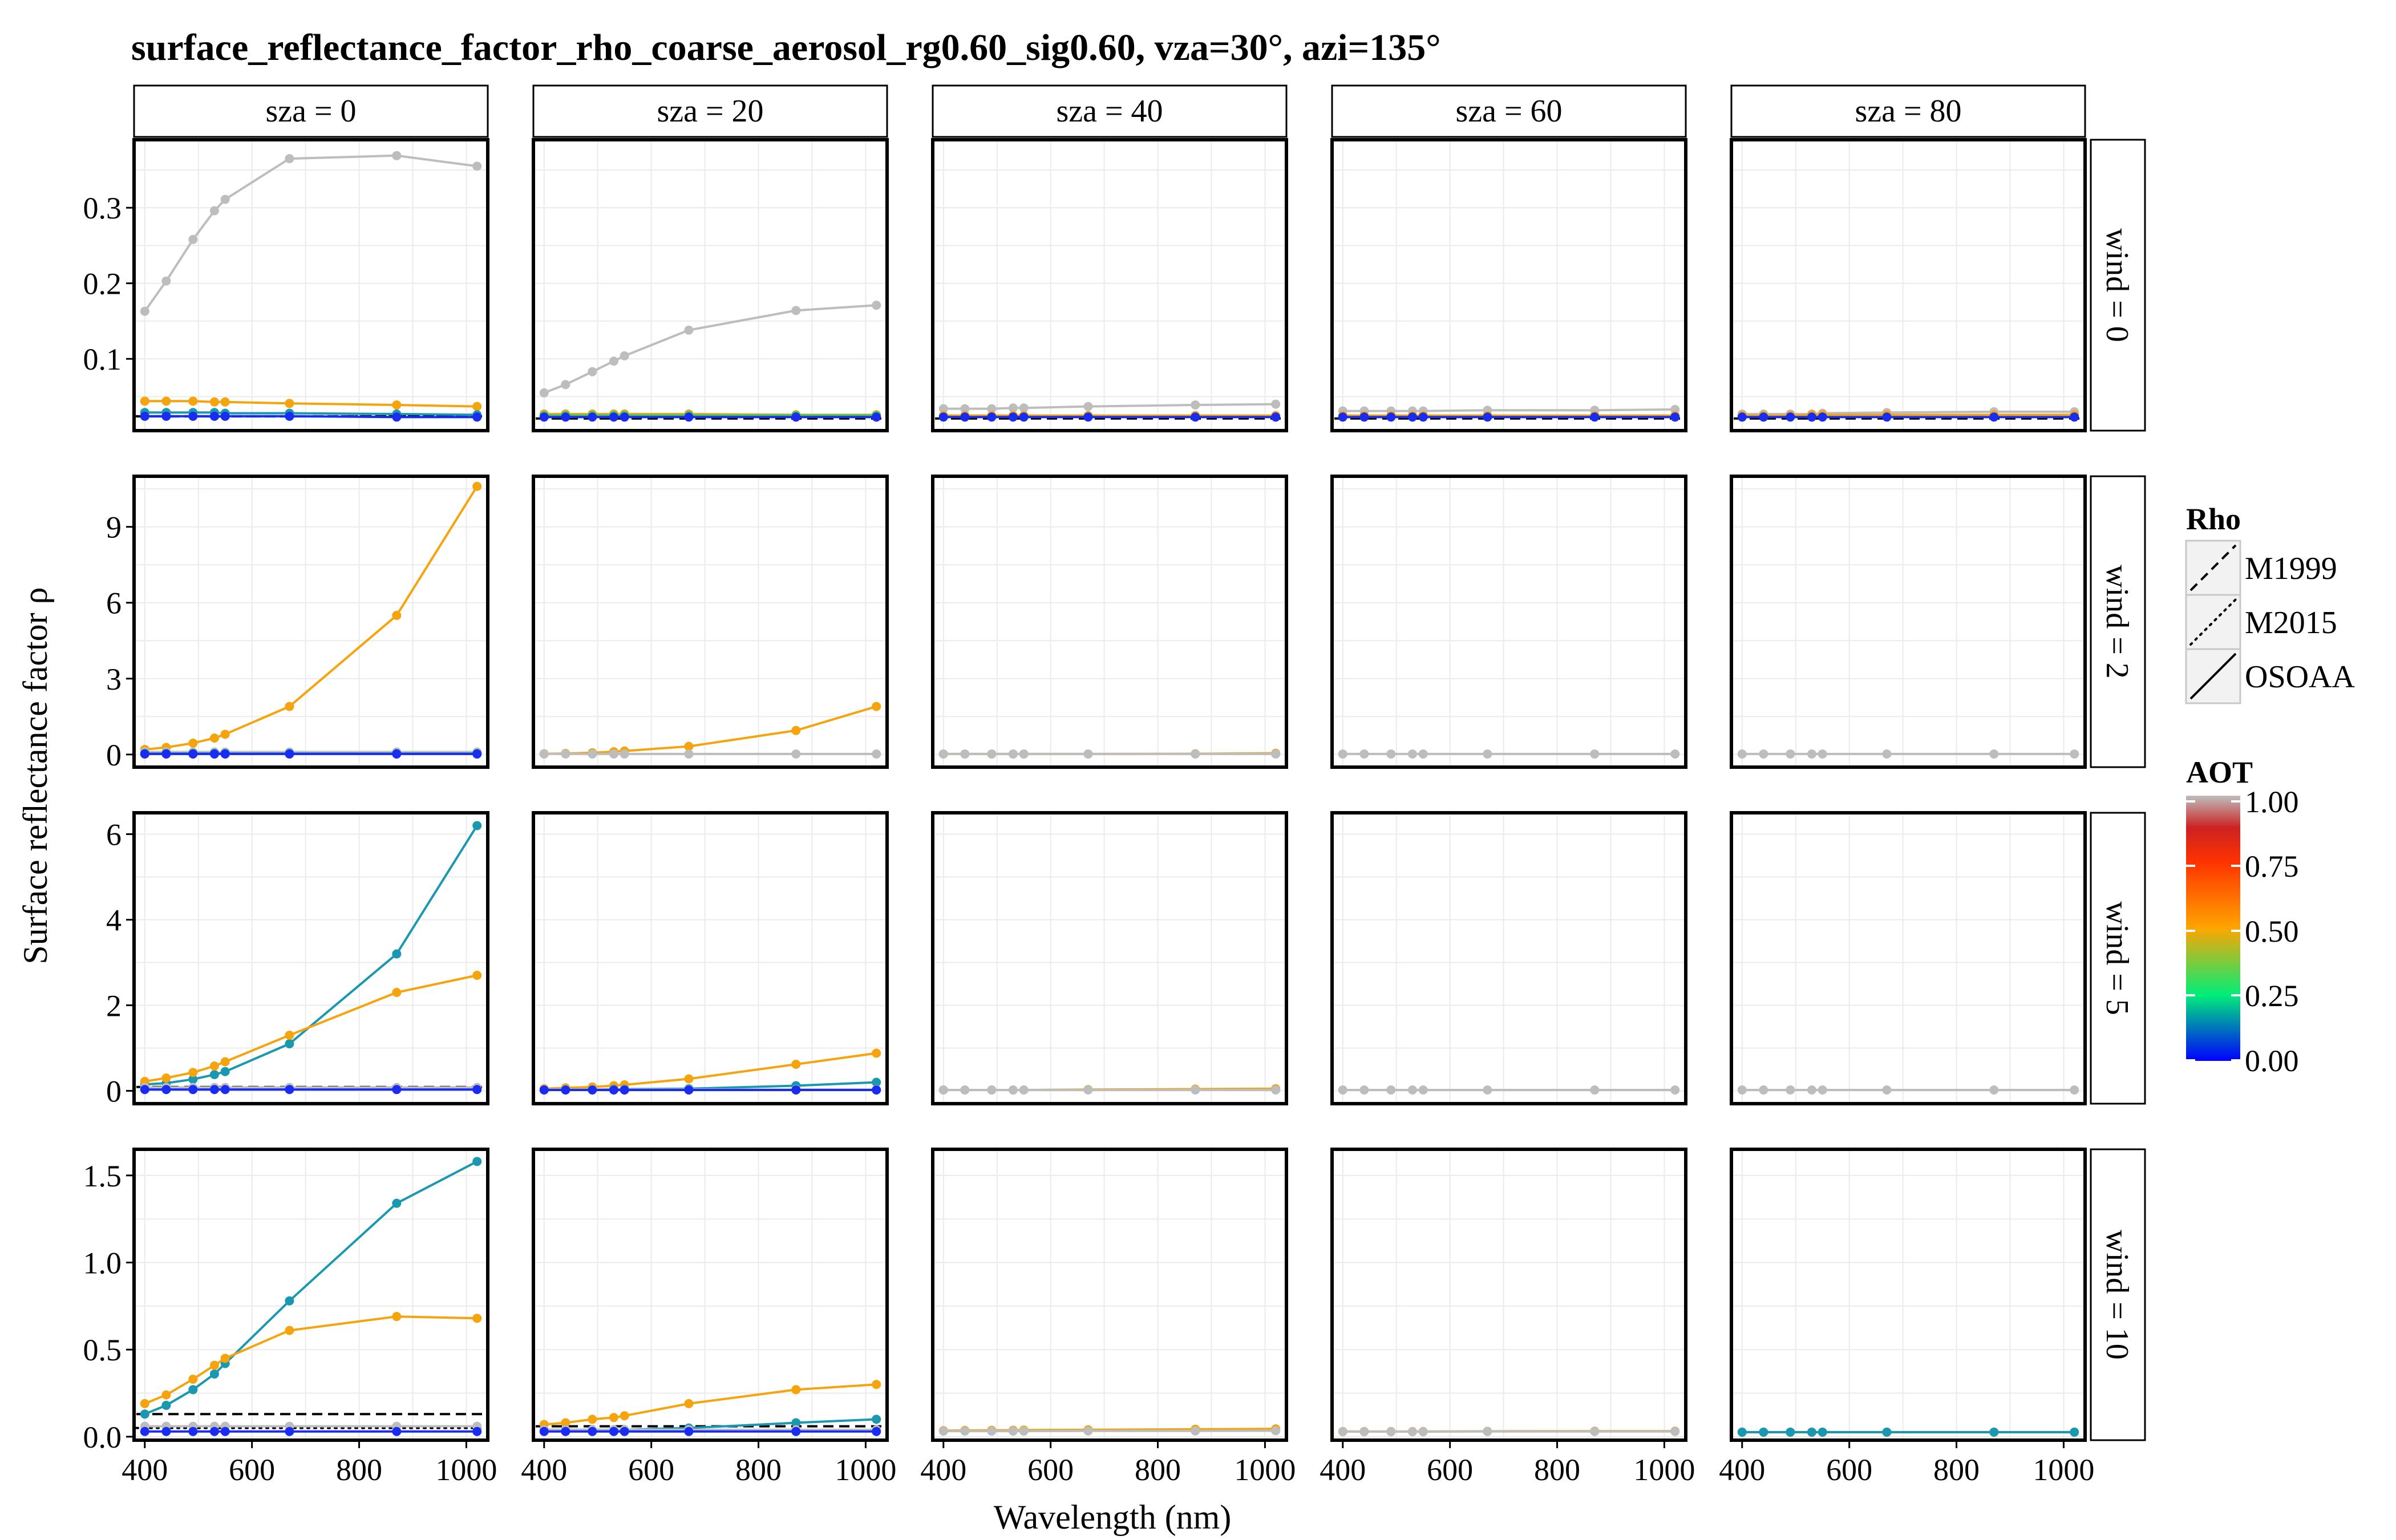 Image resolution: width=2396 pixels, height=1540 pixels. What do you see at coordinates (114, 604) in the screenshot?
I see `y-tick-label: 6` at bounding box center [114, 604].